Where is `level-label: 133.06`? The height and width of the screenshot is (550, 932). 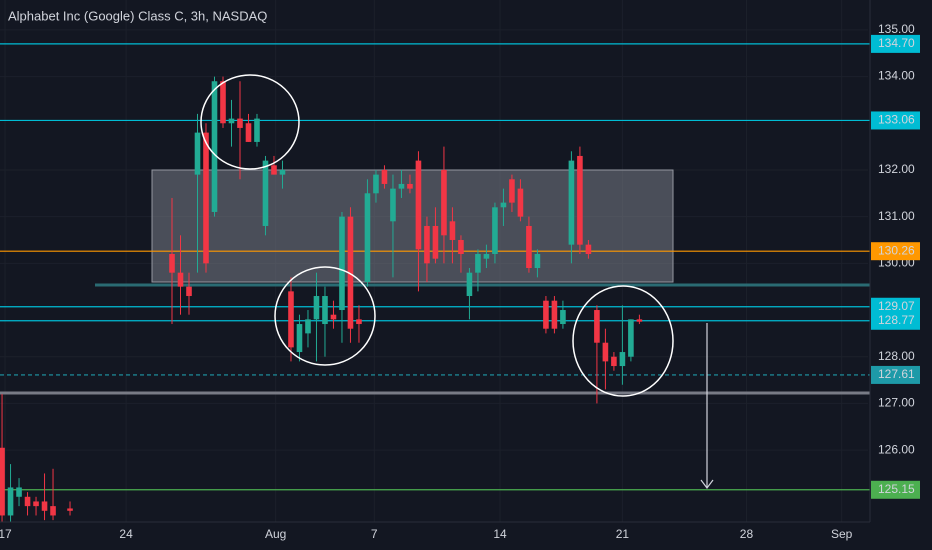 level-label: 133.06 is located at coordinates (896, 120).